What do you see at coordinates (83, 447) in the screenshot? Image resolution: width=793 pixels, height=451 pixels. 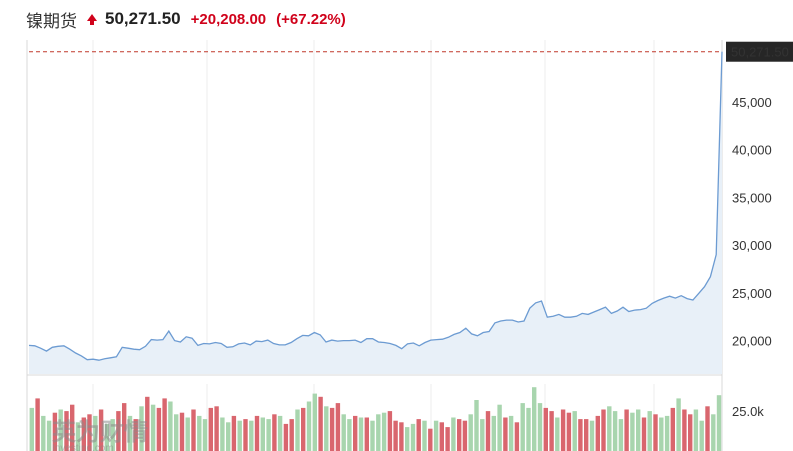 I see `watermark-logo-sub: Investing.com` at bounding box center [83, 447].